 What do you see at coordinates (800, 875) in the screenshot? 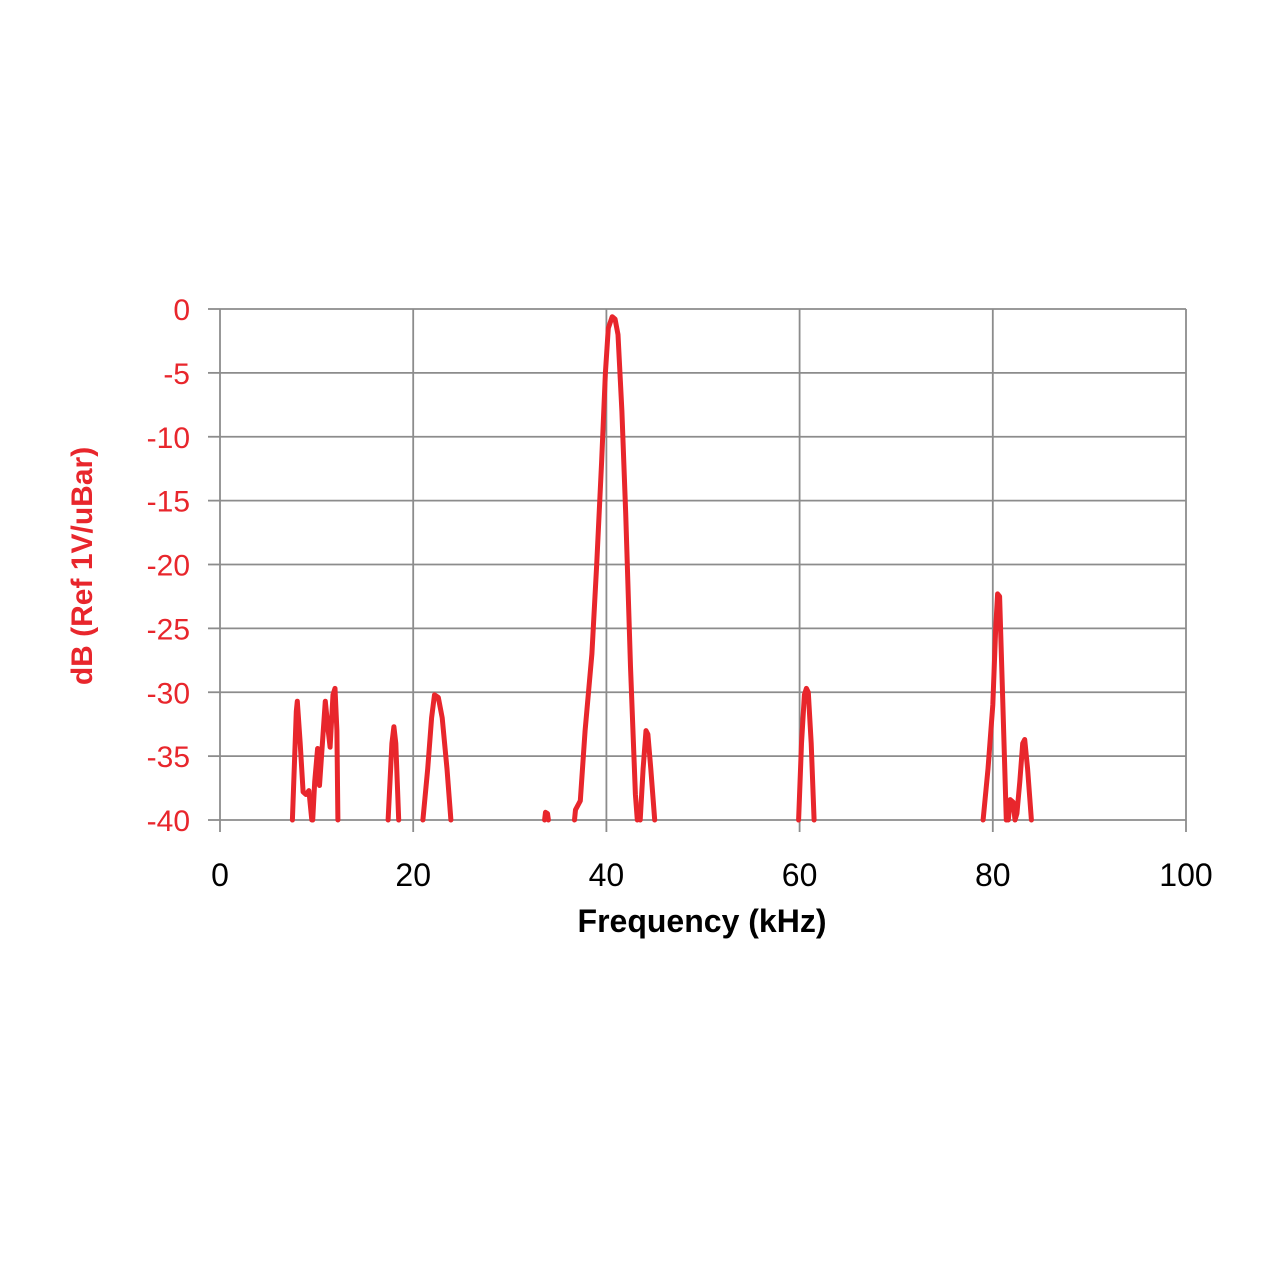
I see `x-tick-label: 60` at bounding box center [800, 875].